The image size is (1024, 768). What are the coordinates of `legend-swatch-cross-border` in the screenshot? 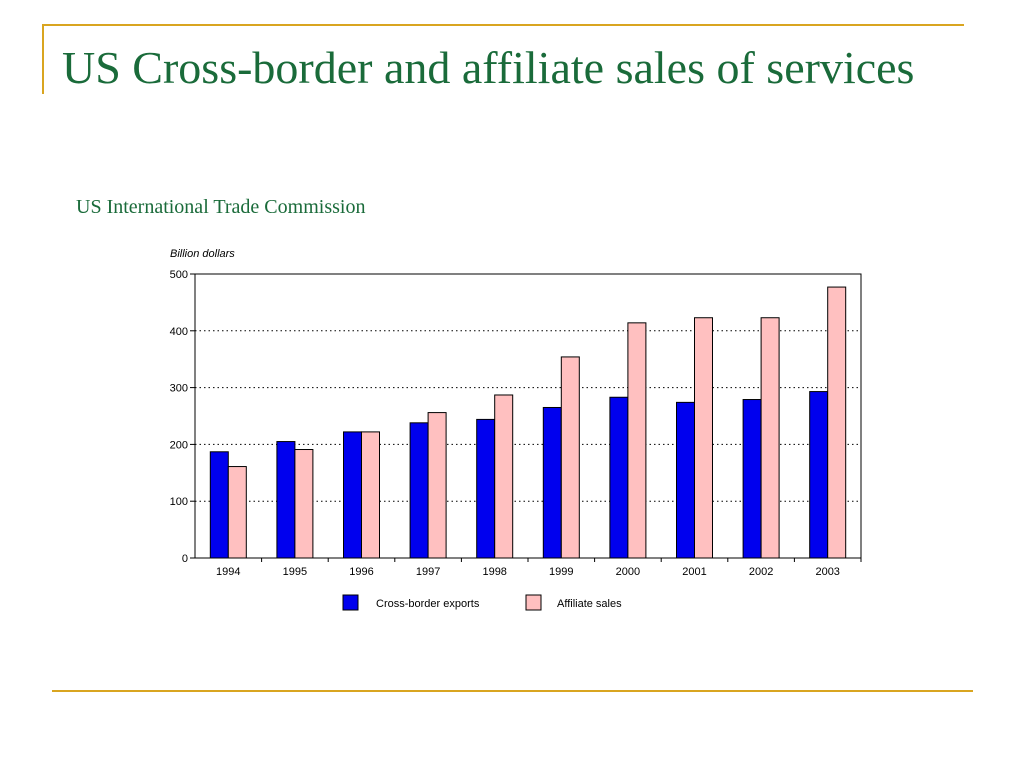 It's located at (350, 602).